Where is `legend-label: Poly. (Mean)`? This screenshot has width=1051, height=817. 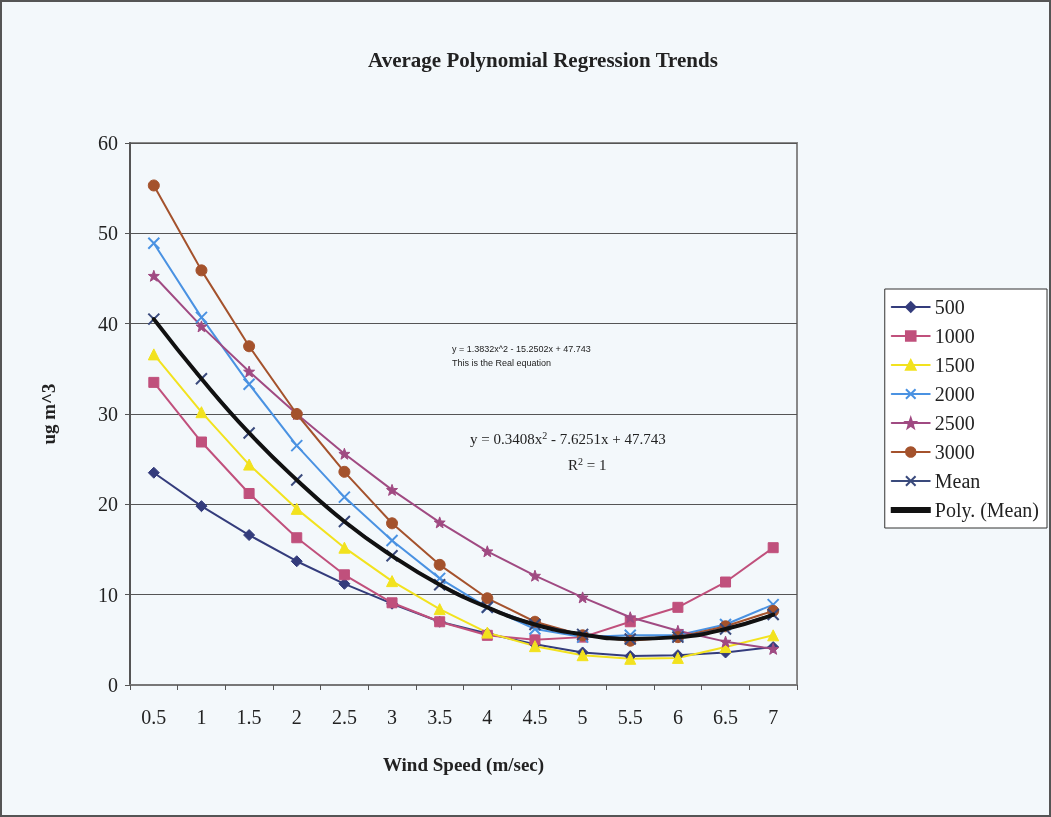 legend-label: Poly. (Mean) is located at coordinates (987, 510).